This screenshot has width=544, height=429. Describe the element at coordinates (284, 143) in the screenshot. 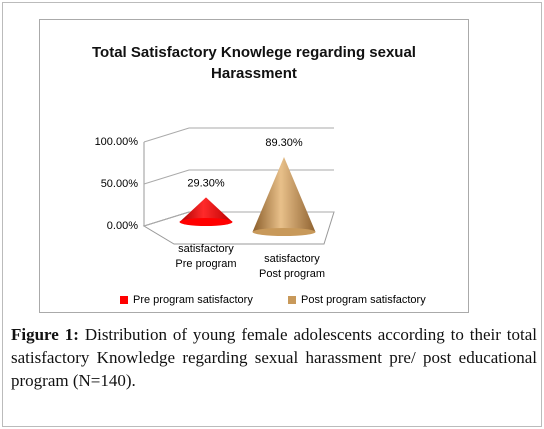

I see `value-label: 89.30%` at that location.